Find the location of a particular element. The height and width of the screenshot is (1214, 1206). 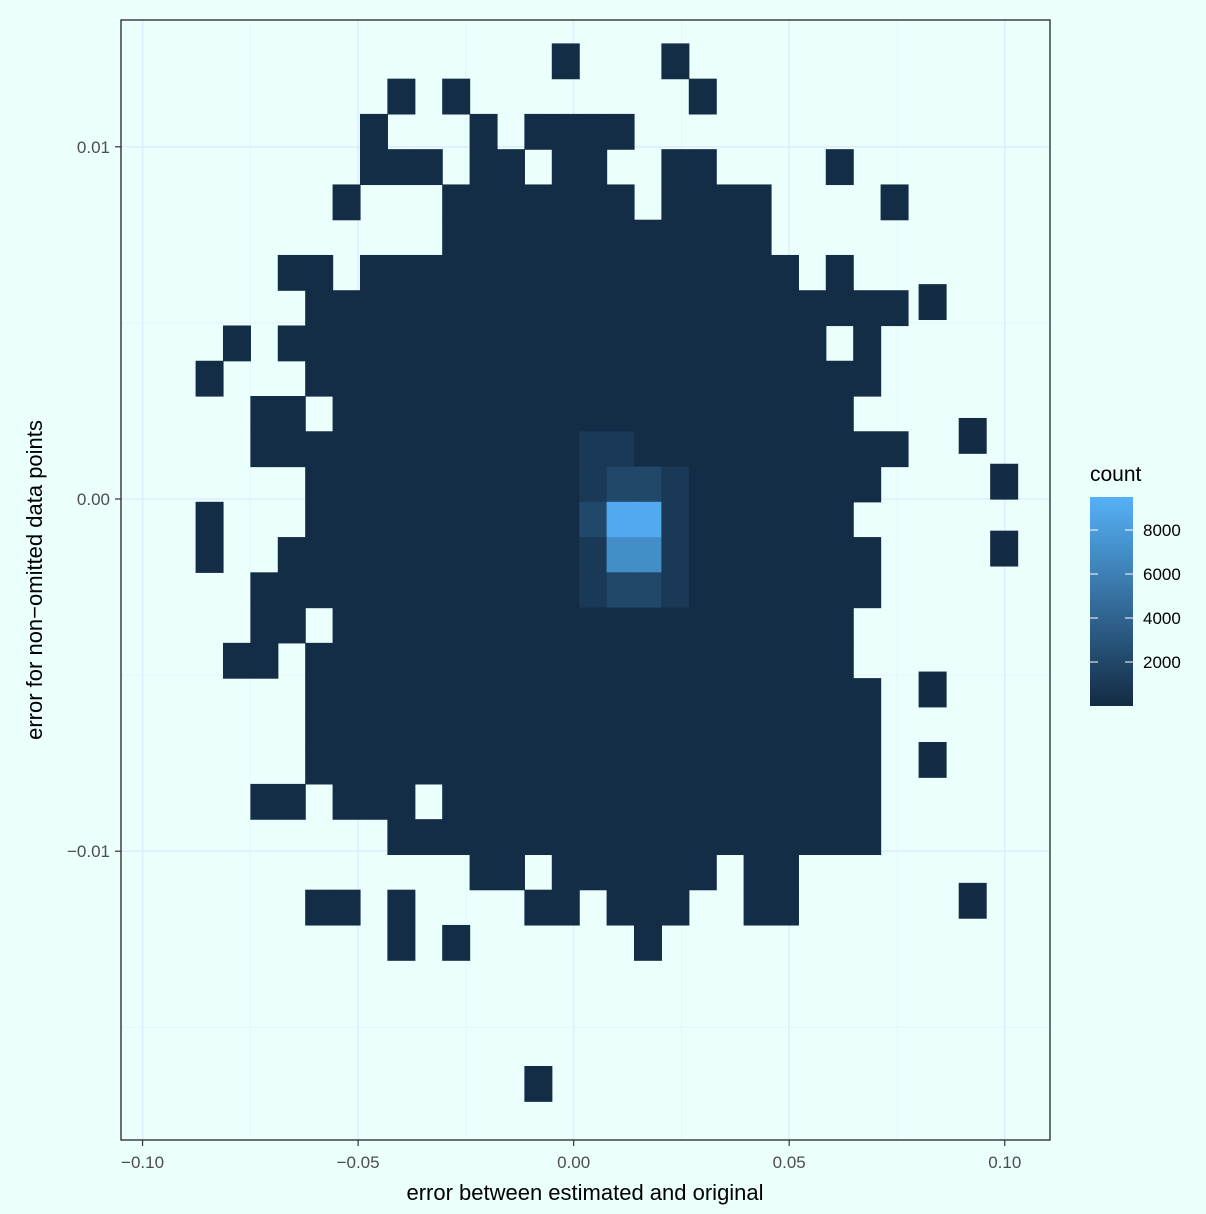

legend-break-label: 2000 is located at coordinates (1162, 662).